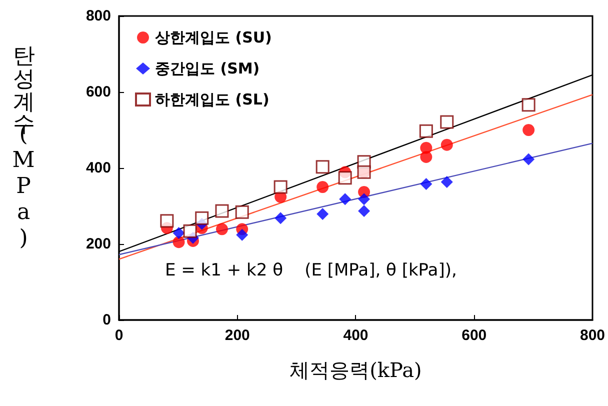 Image resolution: width=608 pixels, height=406 pixels. What do you see at coordinates (98, 16) in the screenshot?
I see `y-tick-label: 800` at bounding box center [98, 16].